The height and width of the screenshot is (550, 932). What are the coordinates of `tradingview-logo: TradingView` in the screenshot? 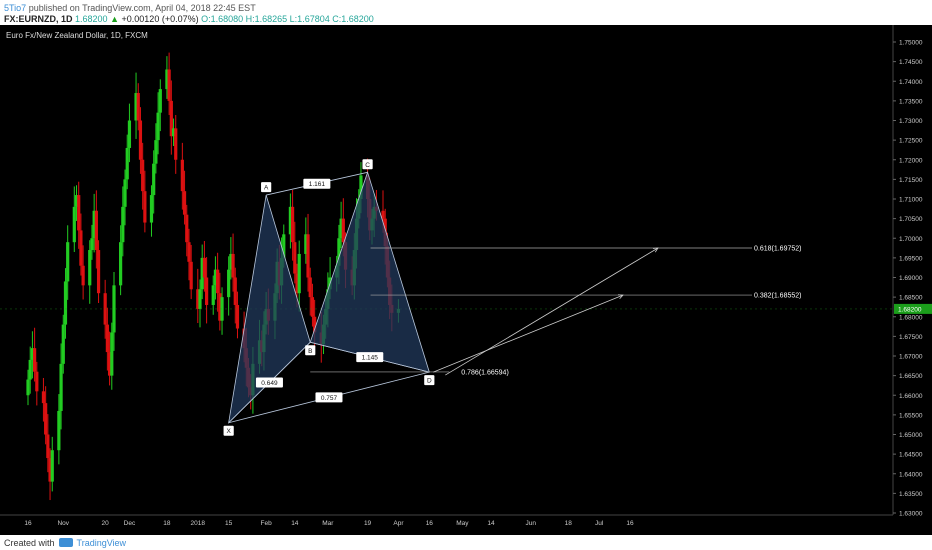 It's located at (92, 543).